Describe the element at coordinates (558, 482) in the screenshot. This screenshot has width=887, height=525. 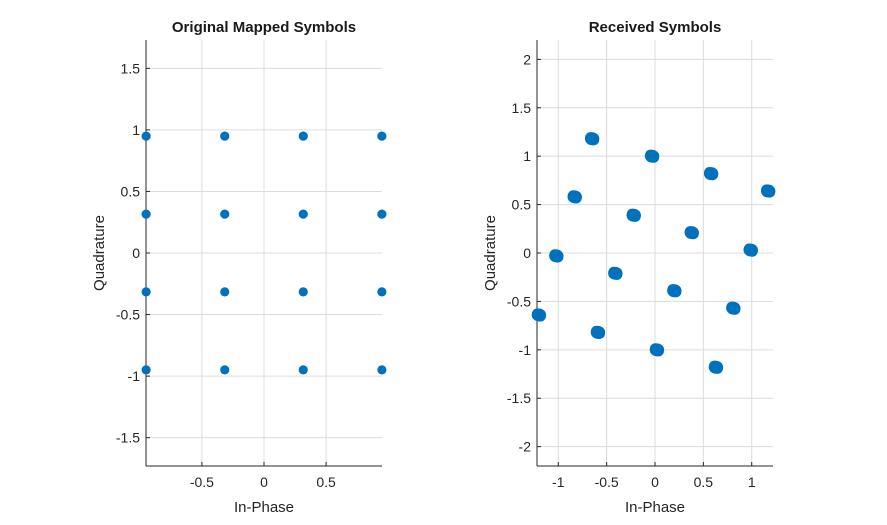
I see `x-tick-label: -1` at that location.